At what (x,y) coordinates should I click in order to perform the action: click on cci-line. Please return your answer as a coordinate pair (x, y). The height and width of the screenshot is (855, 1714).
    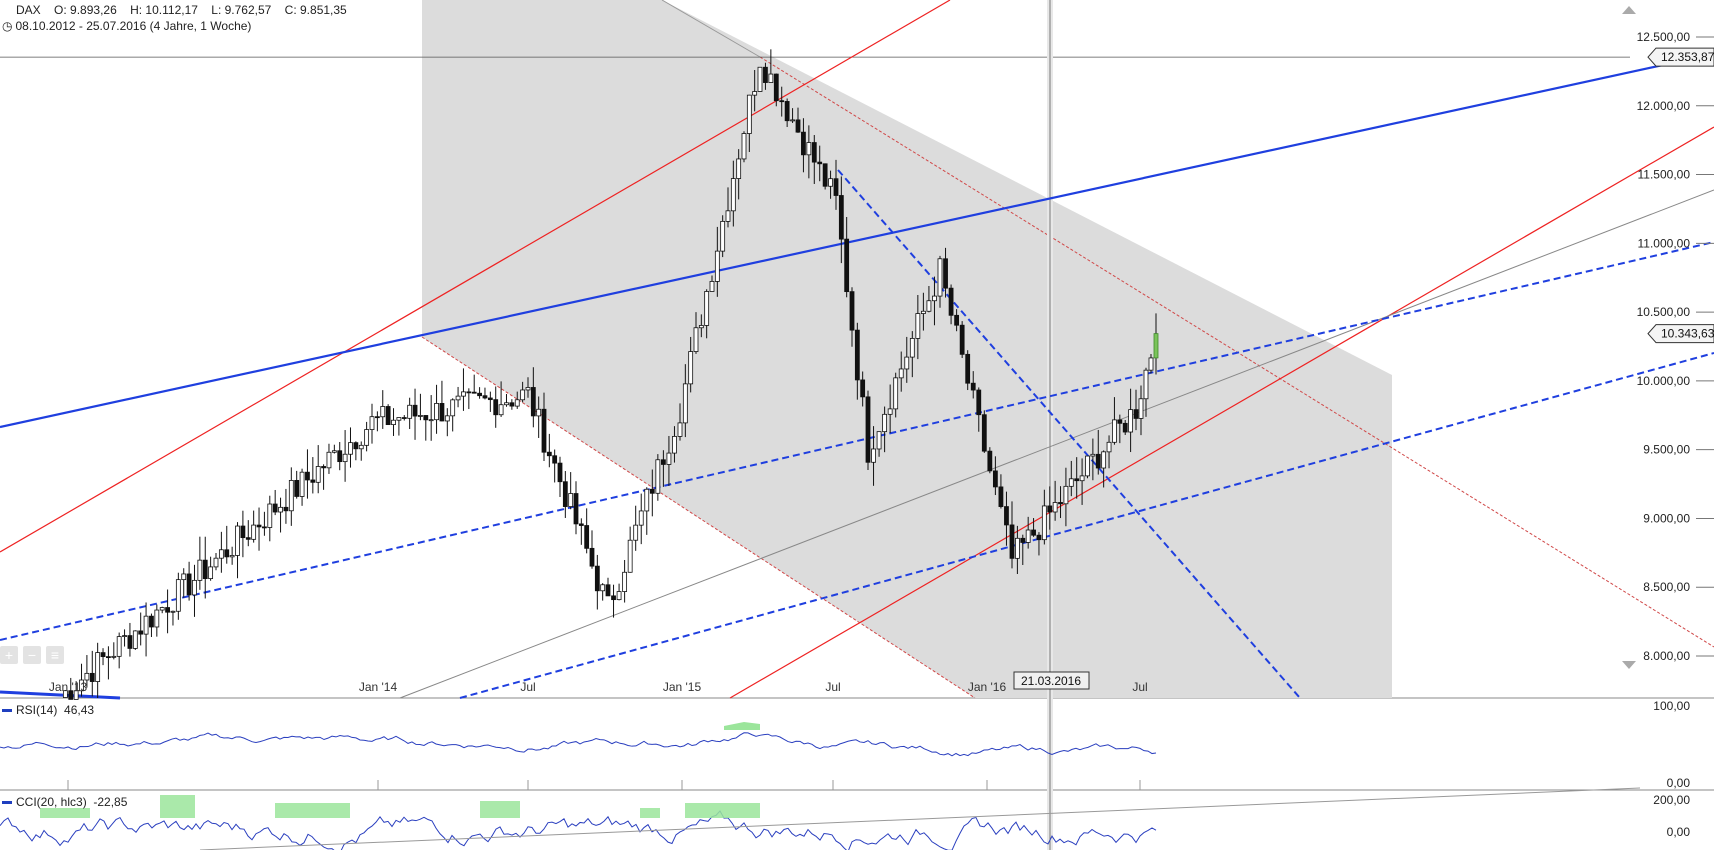
    Looking at the image, I should click on (578, 832).